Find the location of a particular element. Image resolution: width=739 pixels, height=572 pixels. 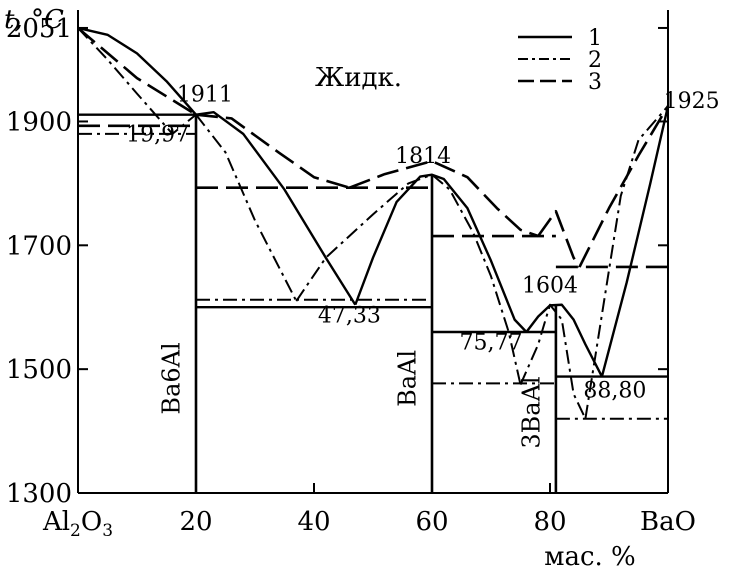

y-axis-label-var: t, °C is located at coordinates (34, 20).